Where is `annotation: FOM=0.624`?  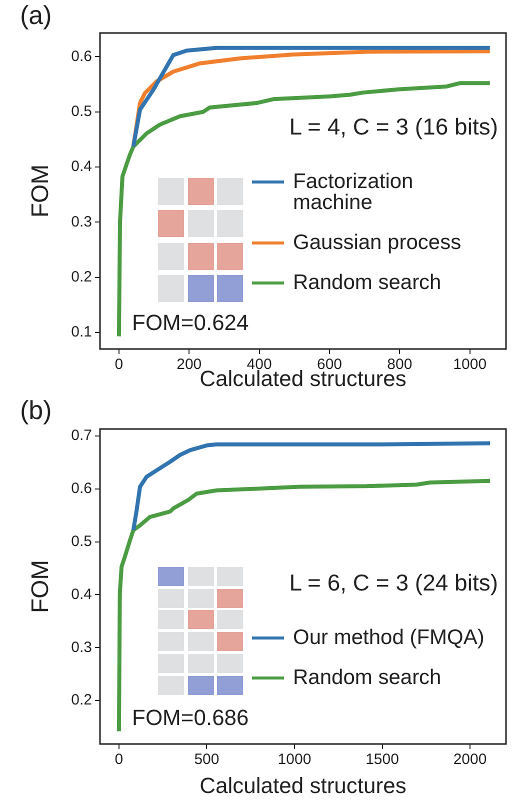
annotation: FOM=0.624 is located at coordinates (190, 323).